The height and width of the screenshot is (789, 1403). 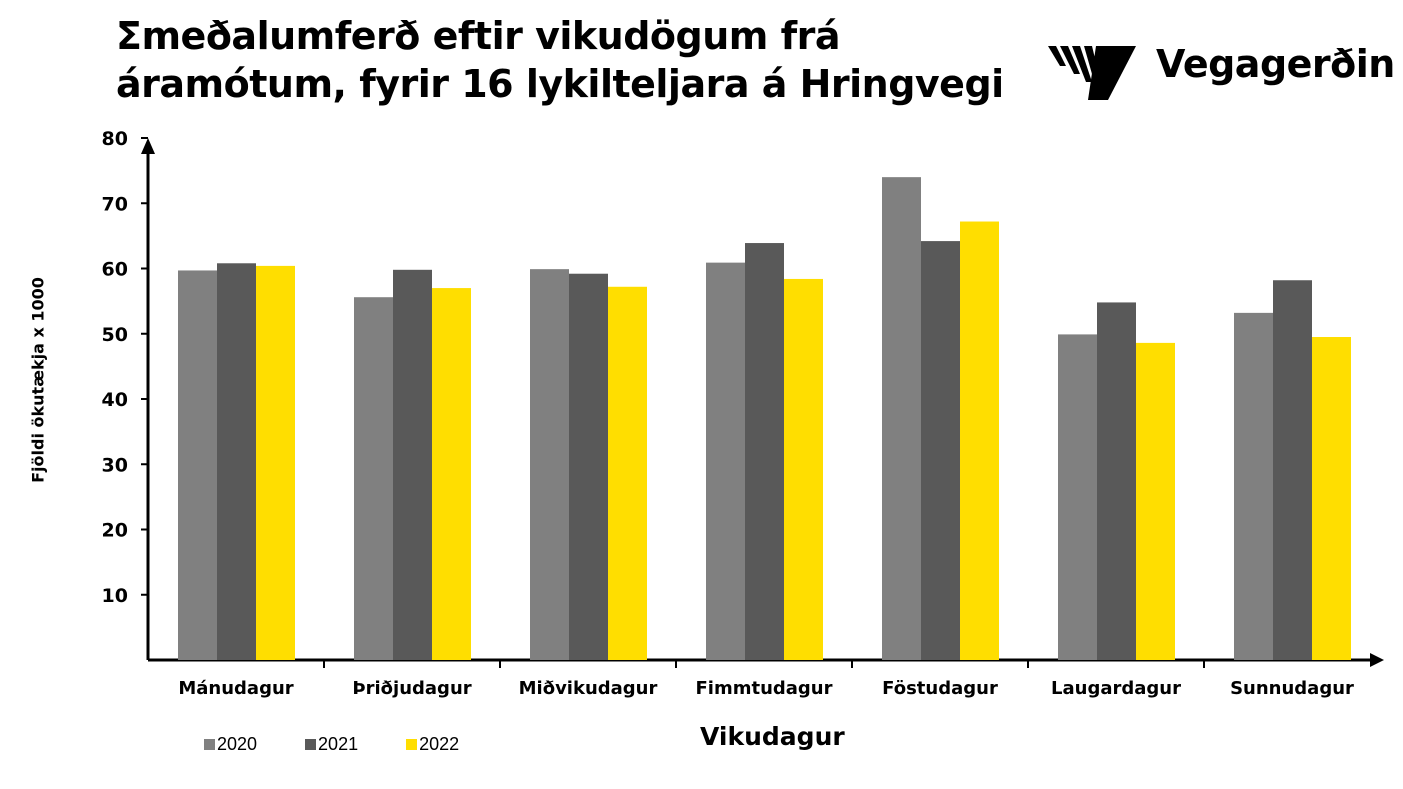 What do you see at coordinates (236, 461) in the screenshot?
I see `bar-2021-Mánudagur` at bounding box center [236, 461].